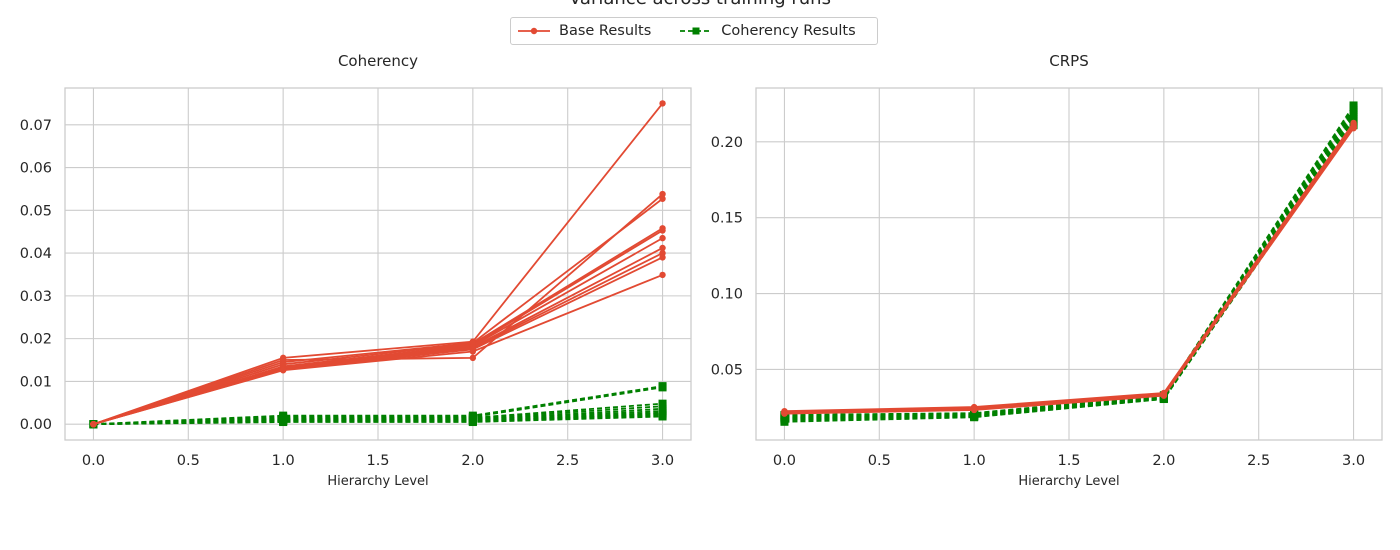  I want to click on y-tick-label: 0.02, so click(36, 340).